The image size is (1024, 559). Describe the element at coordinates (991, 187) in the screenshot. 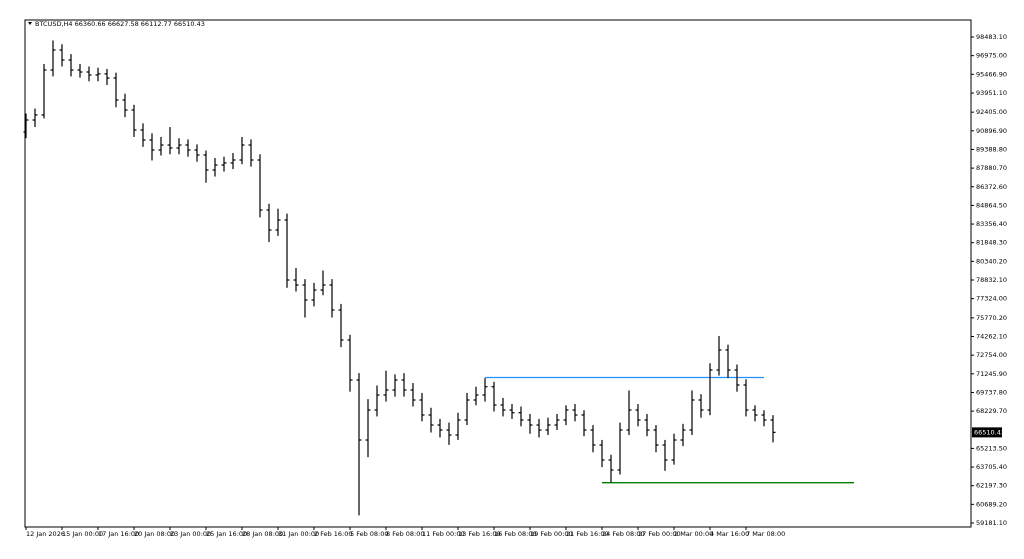

I see `y-tick-label: 86372.60` at that location.